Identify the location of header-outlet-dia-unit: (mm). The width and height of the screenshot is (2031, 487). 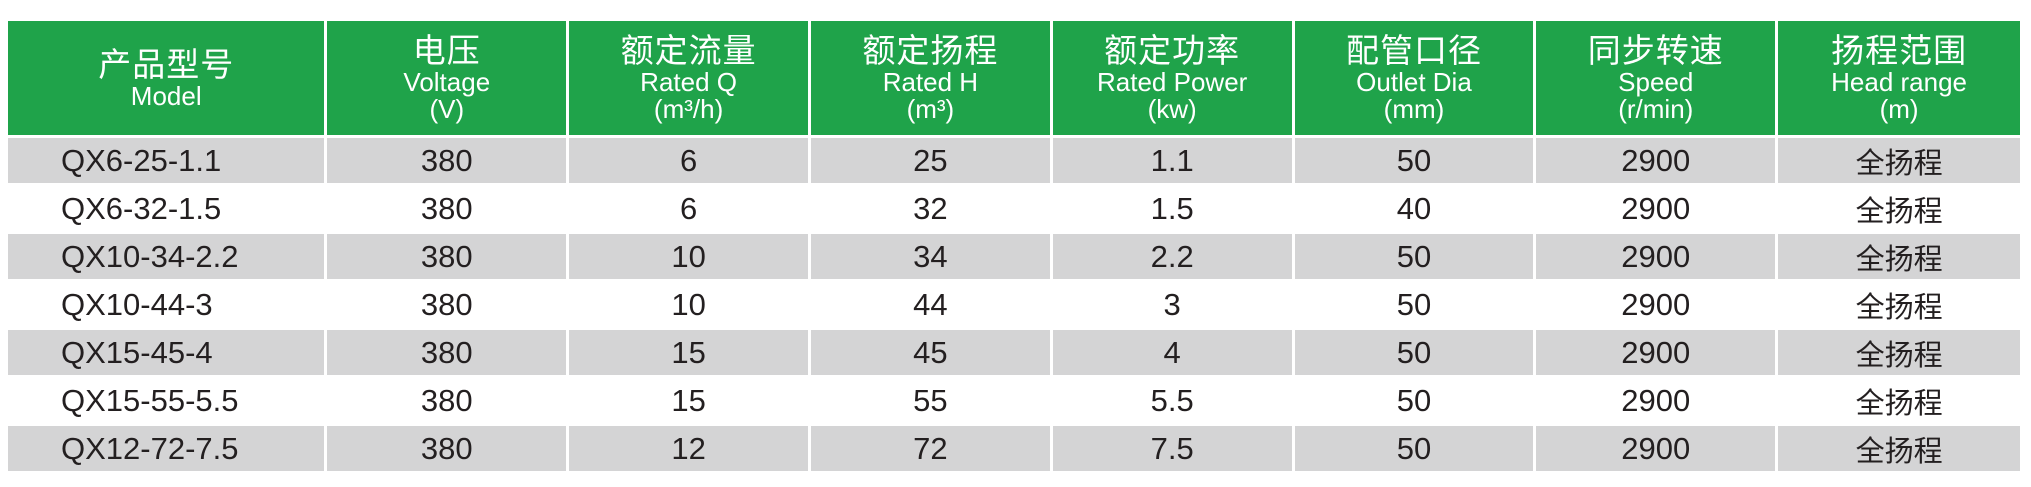
(1414, 109).